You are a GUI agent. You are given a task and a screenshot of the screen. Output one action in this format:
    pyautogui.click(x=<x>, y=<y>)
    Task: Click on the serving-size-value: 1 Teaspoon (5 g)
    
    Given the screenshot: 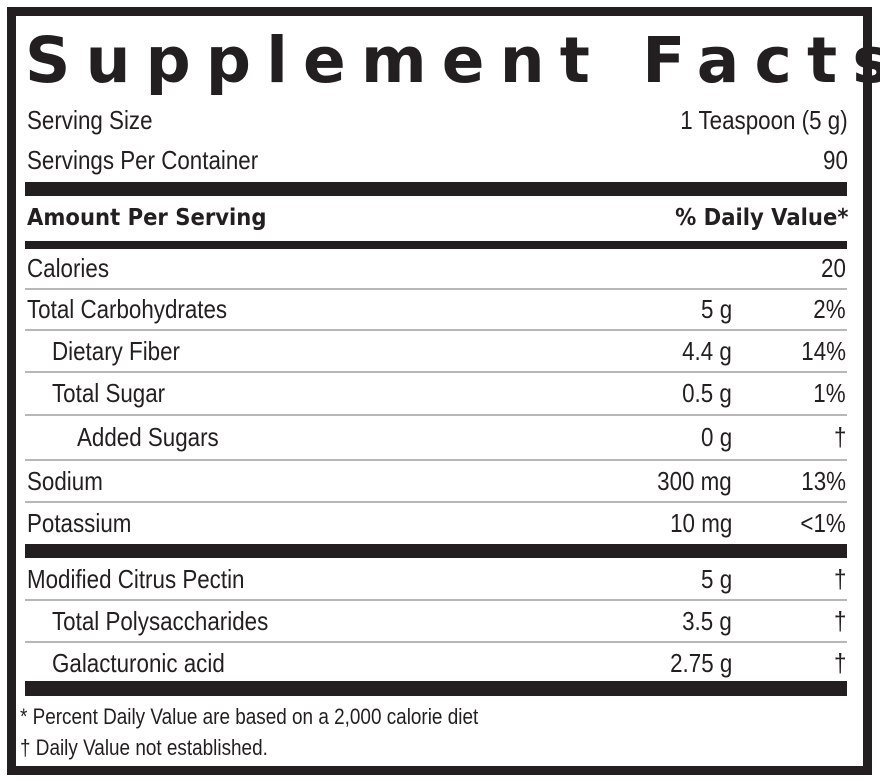 What is the action you would take?
    pyautogui.click(x=764, y=120)
    